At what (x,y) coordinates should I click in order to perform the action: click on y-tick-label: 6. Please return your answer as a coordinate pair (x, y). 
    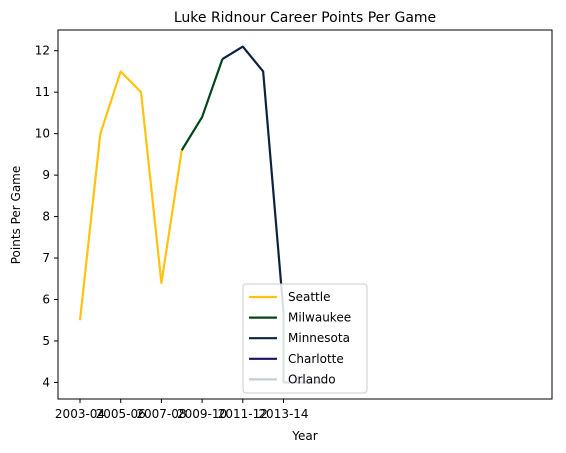
    Looking at the image, I should click on (46, 299).